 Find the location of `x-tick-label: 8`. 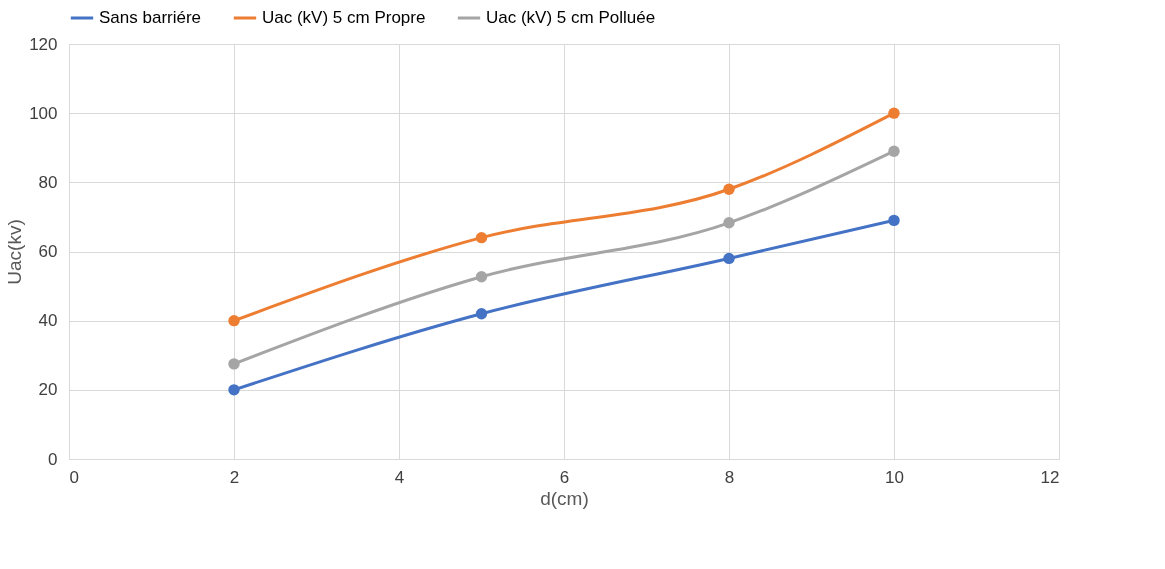

x-tick-label: 8 is located at coordinates (729, 477).